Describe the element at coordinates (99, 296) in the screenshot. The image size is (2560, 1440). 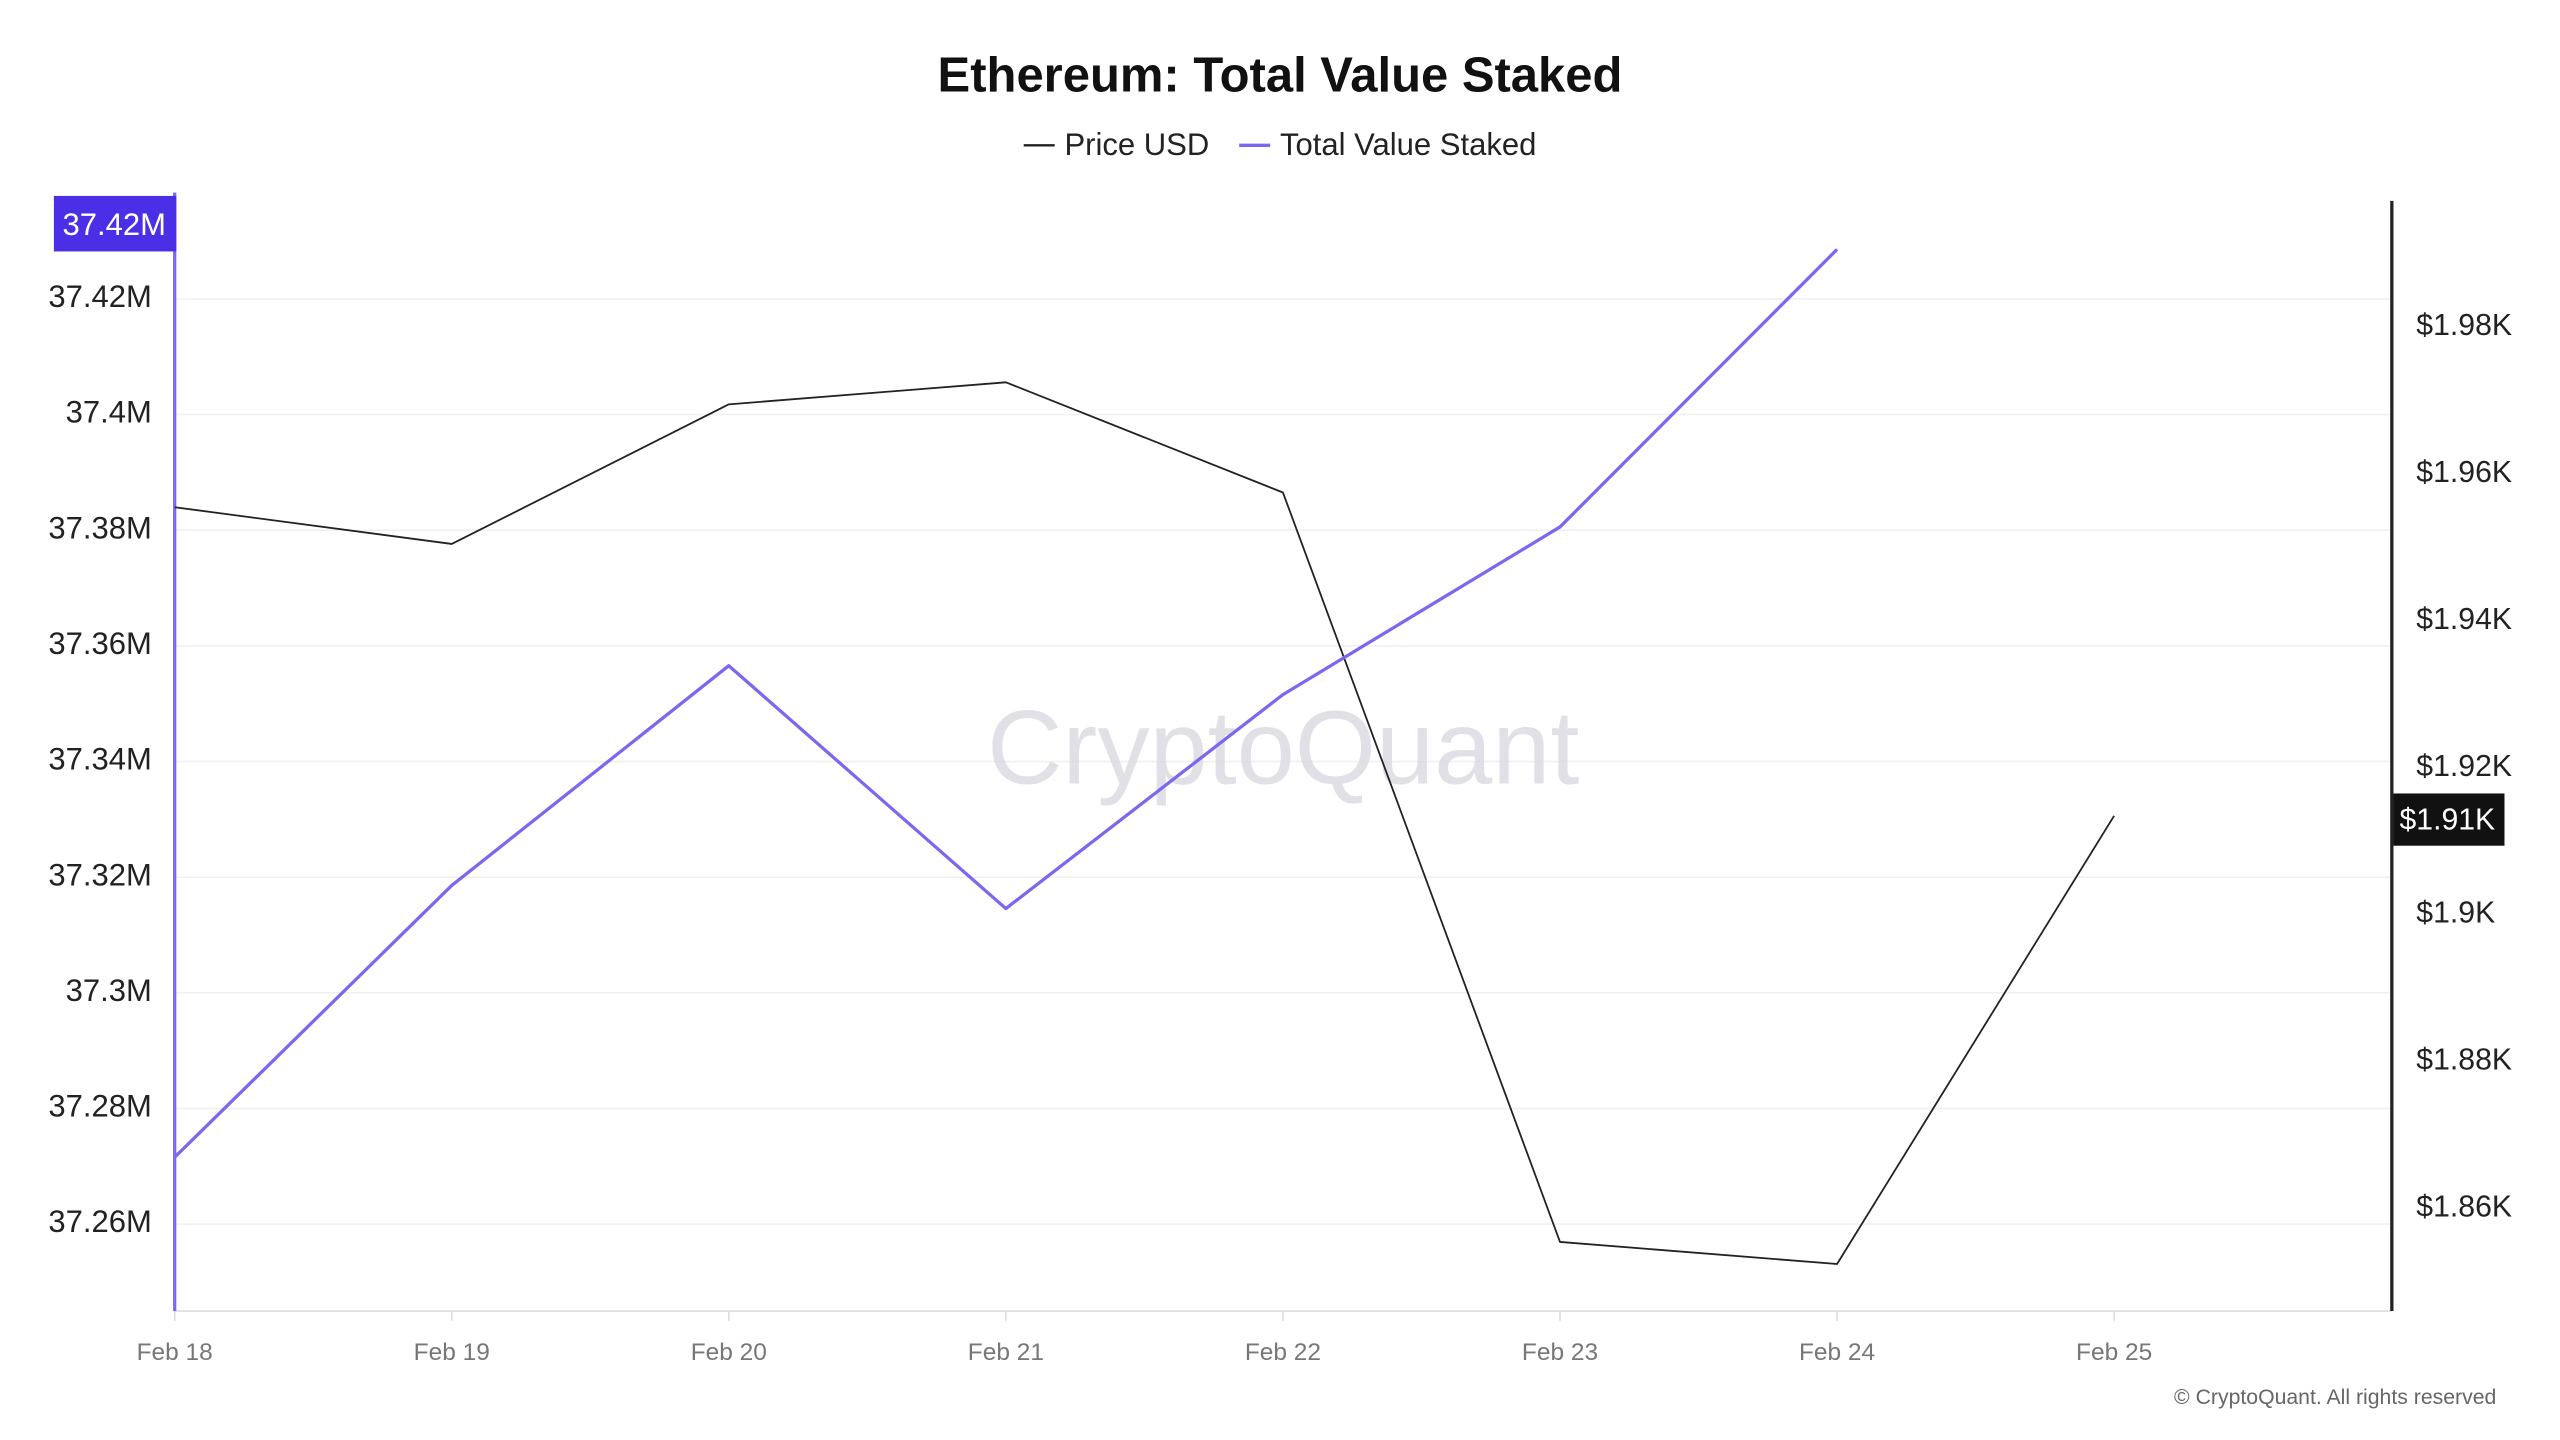
I see `left-tick-label: 37.42M` at that location.